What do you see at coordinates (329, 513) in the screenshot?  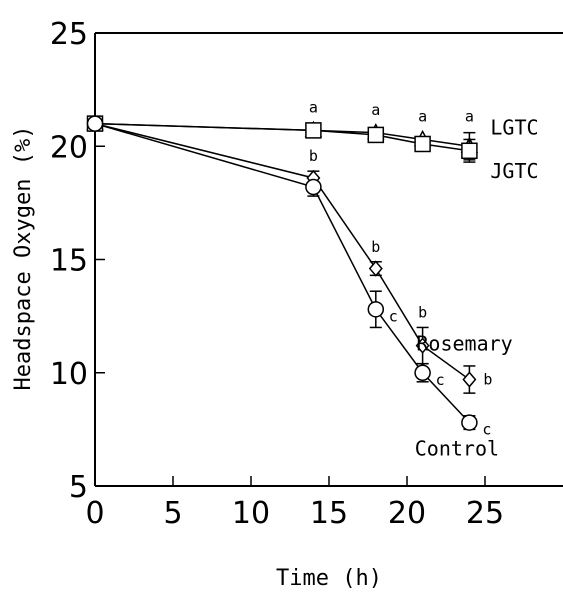 I see `x-tick-label: 15` at bounding box center [329, 513].